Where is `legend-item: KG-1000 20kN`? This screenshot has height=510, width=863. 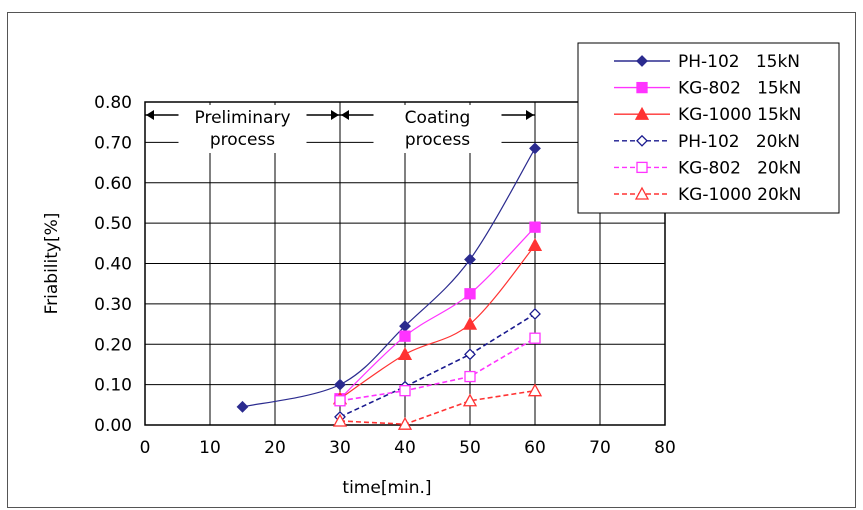
legend-item: KG-1000 20kN is located at coordinates (707, 195).